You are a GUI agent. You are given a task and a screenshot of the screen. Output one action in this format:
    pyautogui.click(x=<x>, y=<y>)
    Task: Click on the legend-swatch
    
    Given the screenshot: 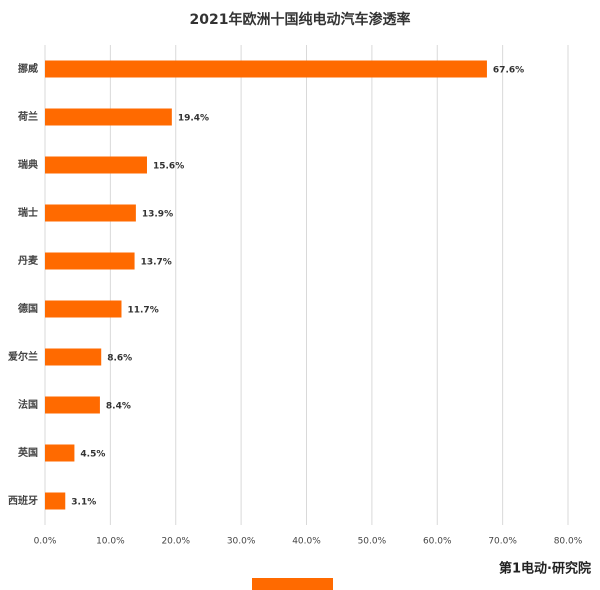 What is the action you would take?
    pyautogui.click(x=292, y=584)
    